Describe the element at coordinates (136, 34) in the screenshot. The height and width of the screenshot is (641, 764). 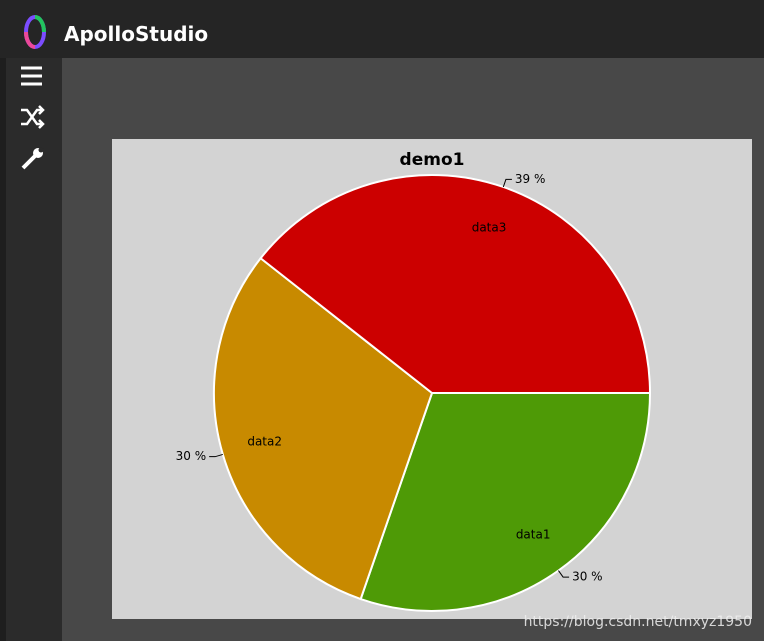
I see `app-title: ApolloStudio` at that location.